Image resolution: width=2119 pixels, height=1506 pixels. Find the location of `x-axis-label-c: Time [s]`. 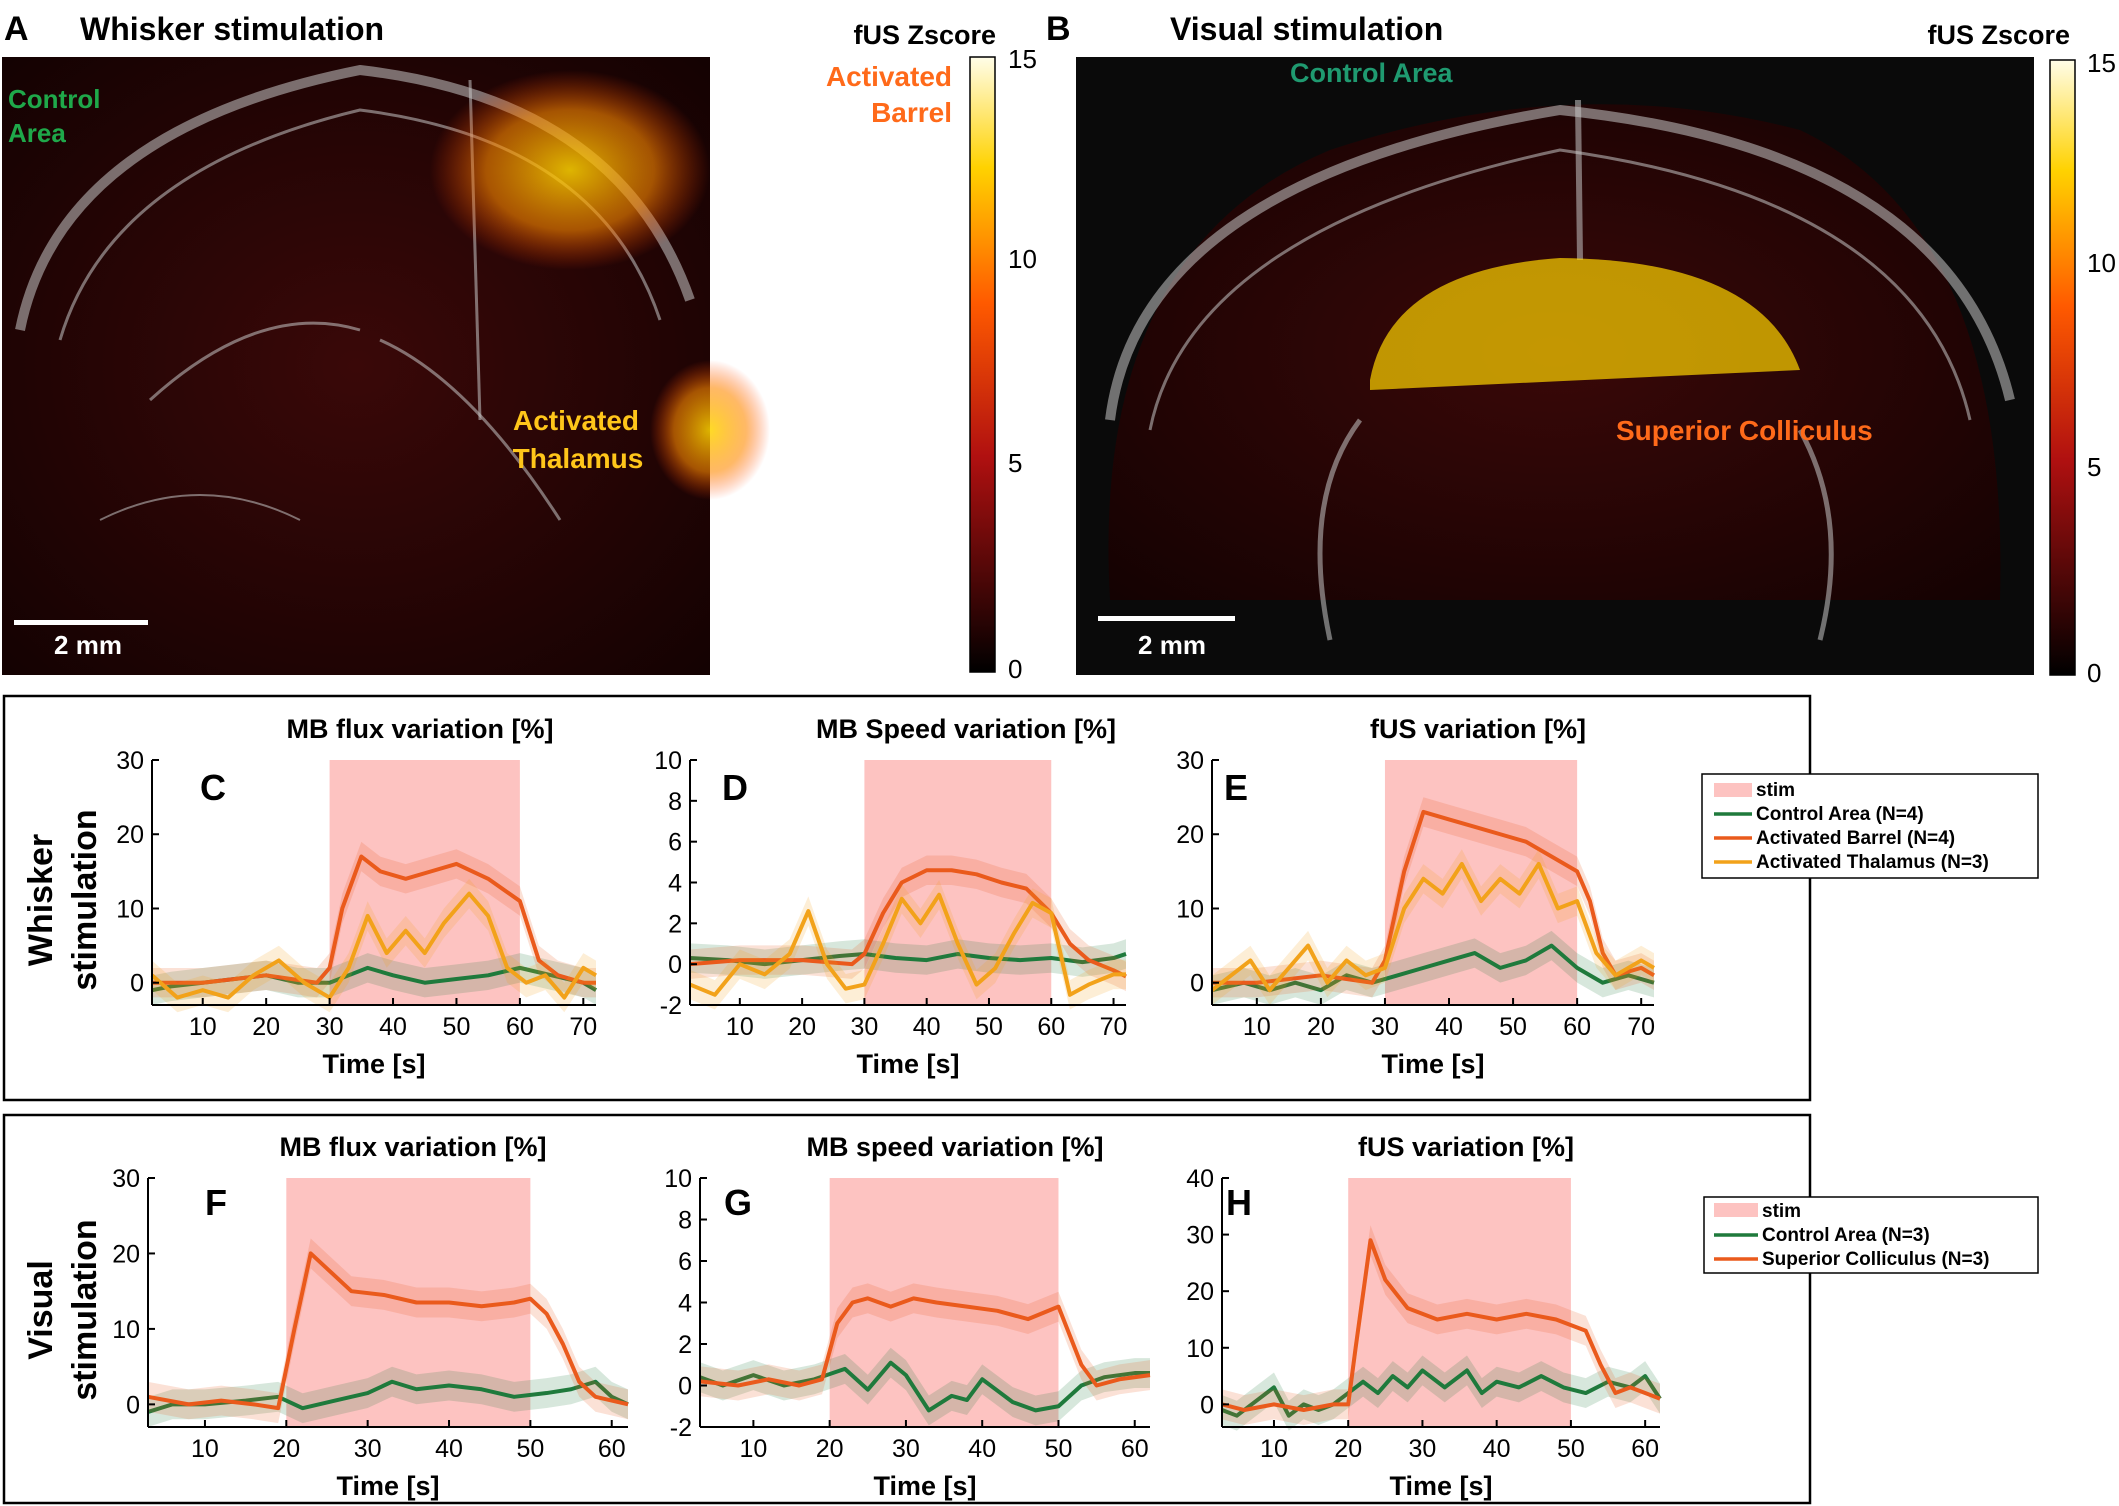

x-axis-label-c: Time [s] is located at coordinates (373, 1064).